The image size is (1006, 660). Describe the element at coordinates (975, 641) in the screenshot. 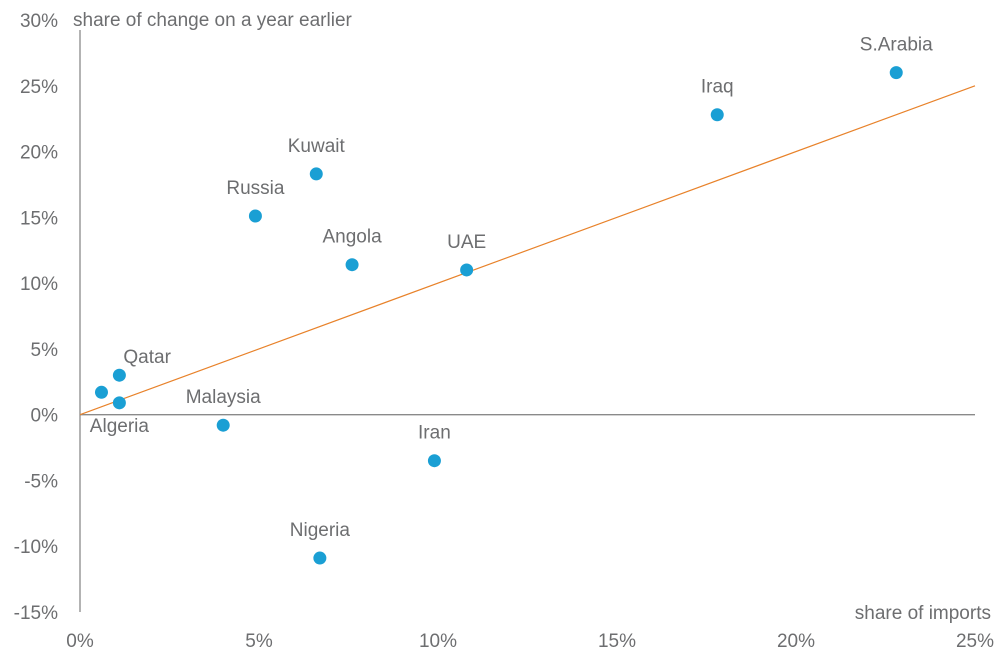

I see `x-tick-label: 25%` at that location.